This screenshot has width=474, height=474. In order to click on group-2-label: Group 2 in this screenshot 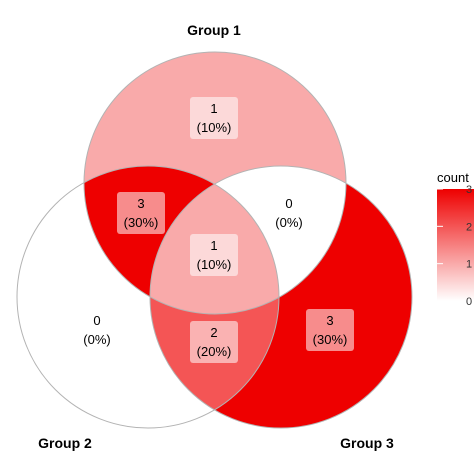, I will do `click(65, 443)`.